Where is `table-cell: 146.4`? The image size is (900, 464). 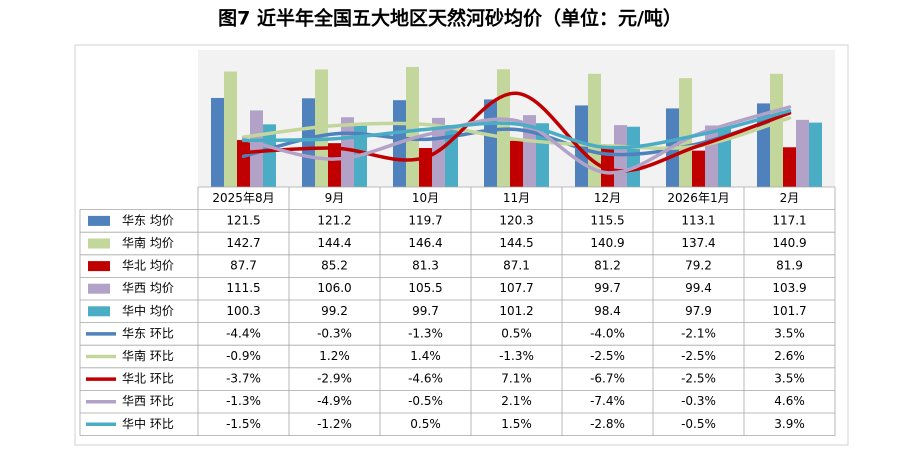
table-cell: 146.4 is located at coordinates (425, 243).